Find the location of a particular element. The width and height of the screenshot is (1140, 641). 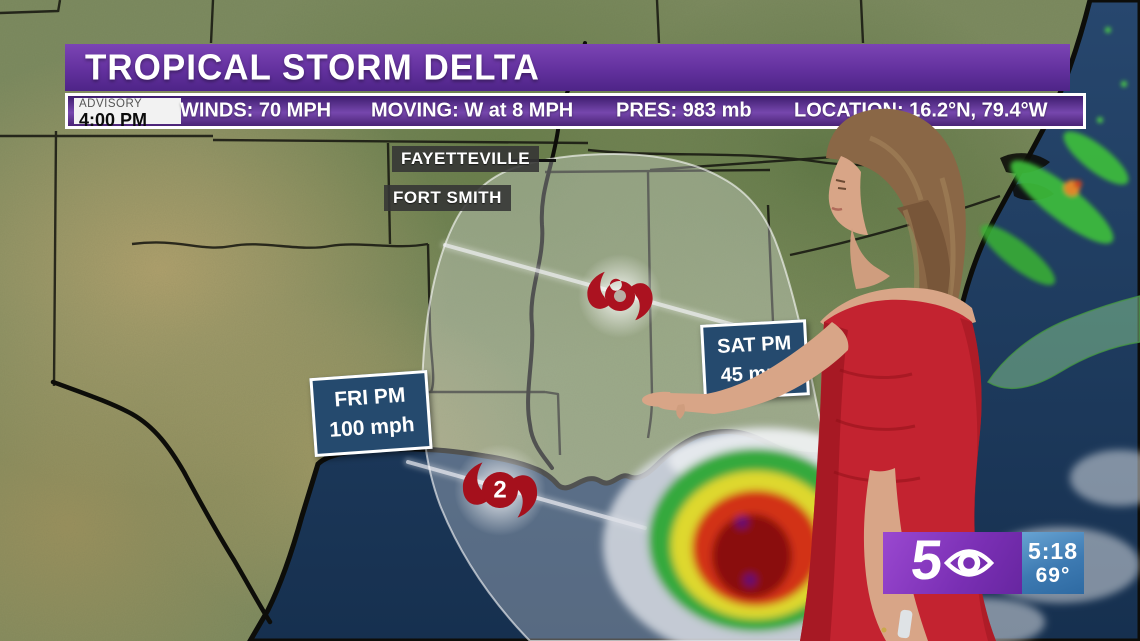

time-temp-box: 5:18 69° is located at coordinates (1053, 563).